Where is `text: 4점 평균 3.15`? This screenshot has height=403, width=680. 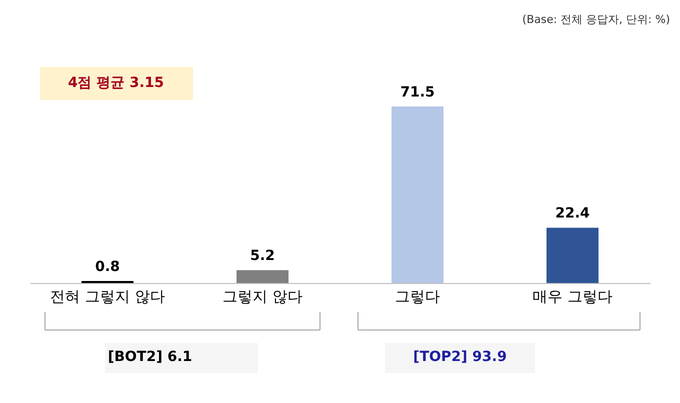
text: 4점 평균 3.15 is located at coordinates (116, 83).